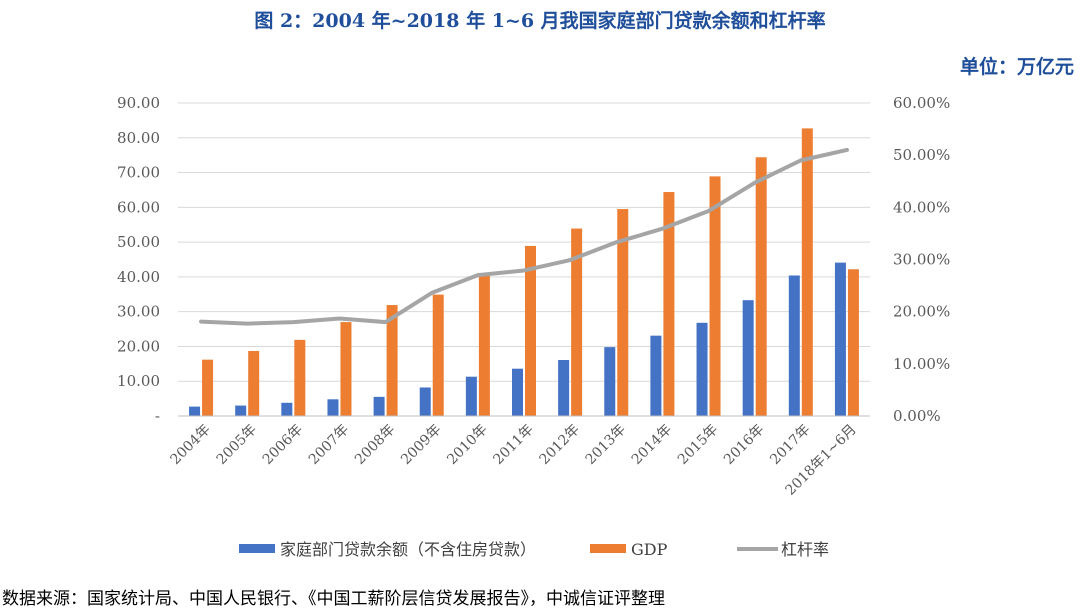  What do you see at coordinates (138, 207) in the screenshot?
I see `left-tick-label: 60.00` at bounding box center [138, 207].